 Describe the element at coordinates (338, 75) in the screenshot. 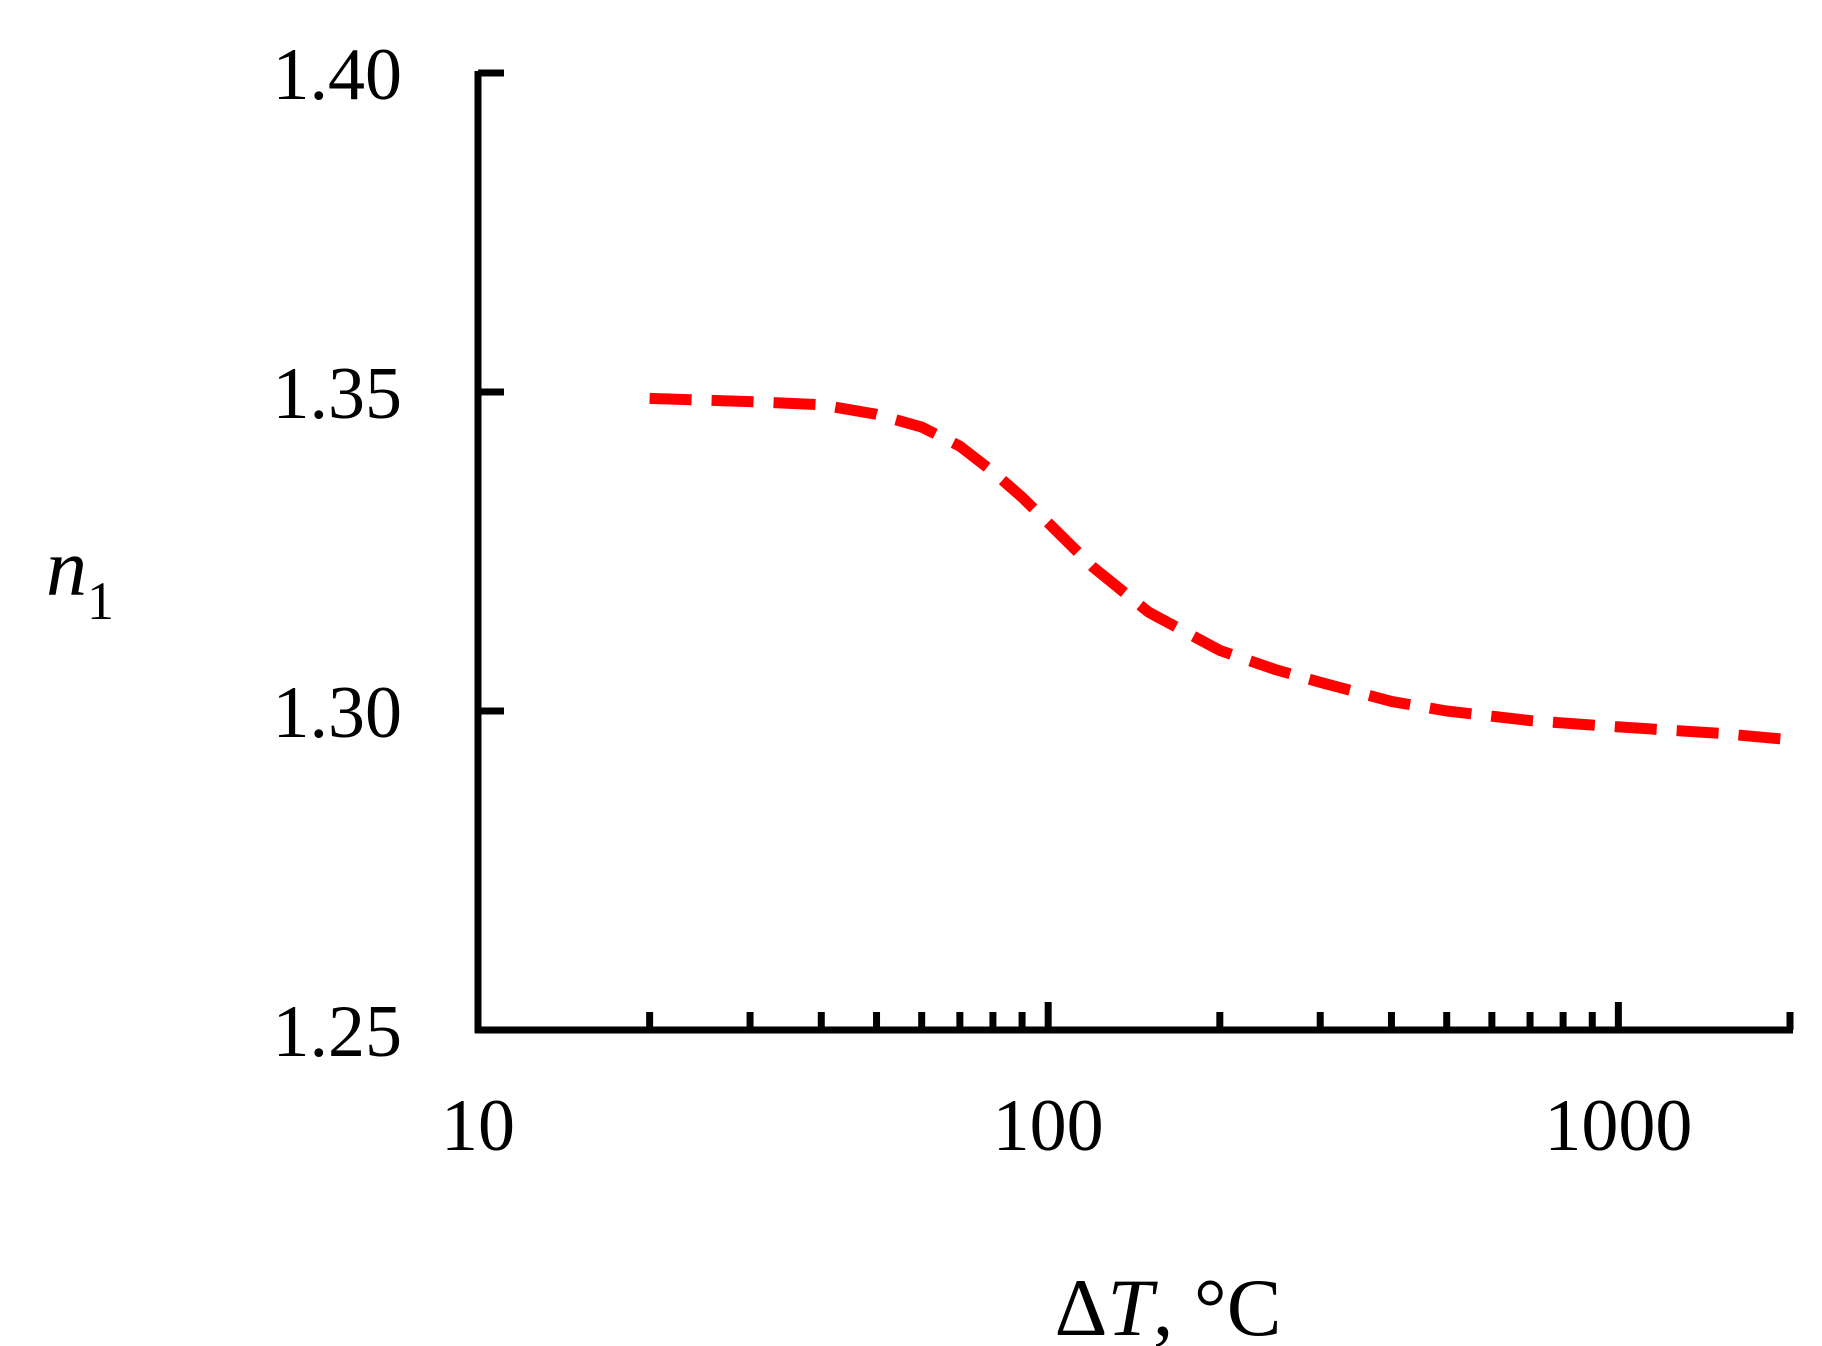

I see `y-tick-label: 1.40` at that location.